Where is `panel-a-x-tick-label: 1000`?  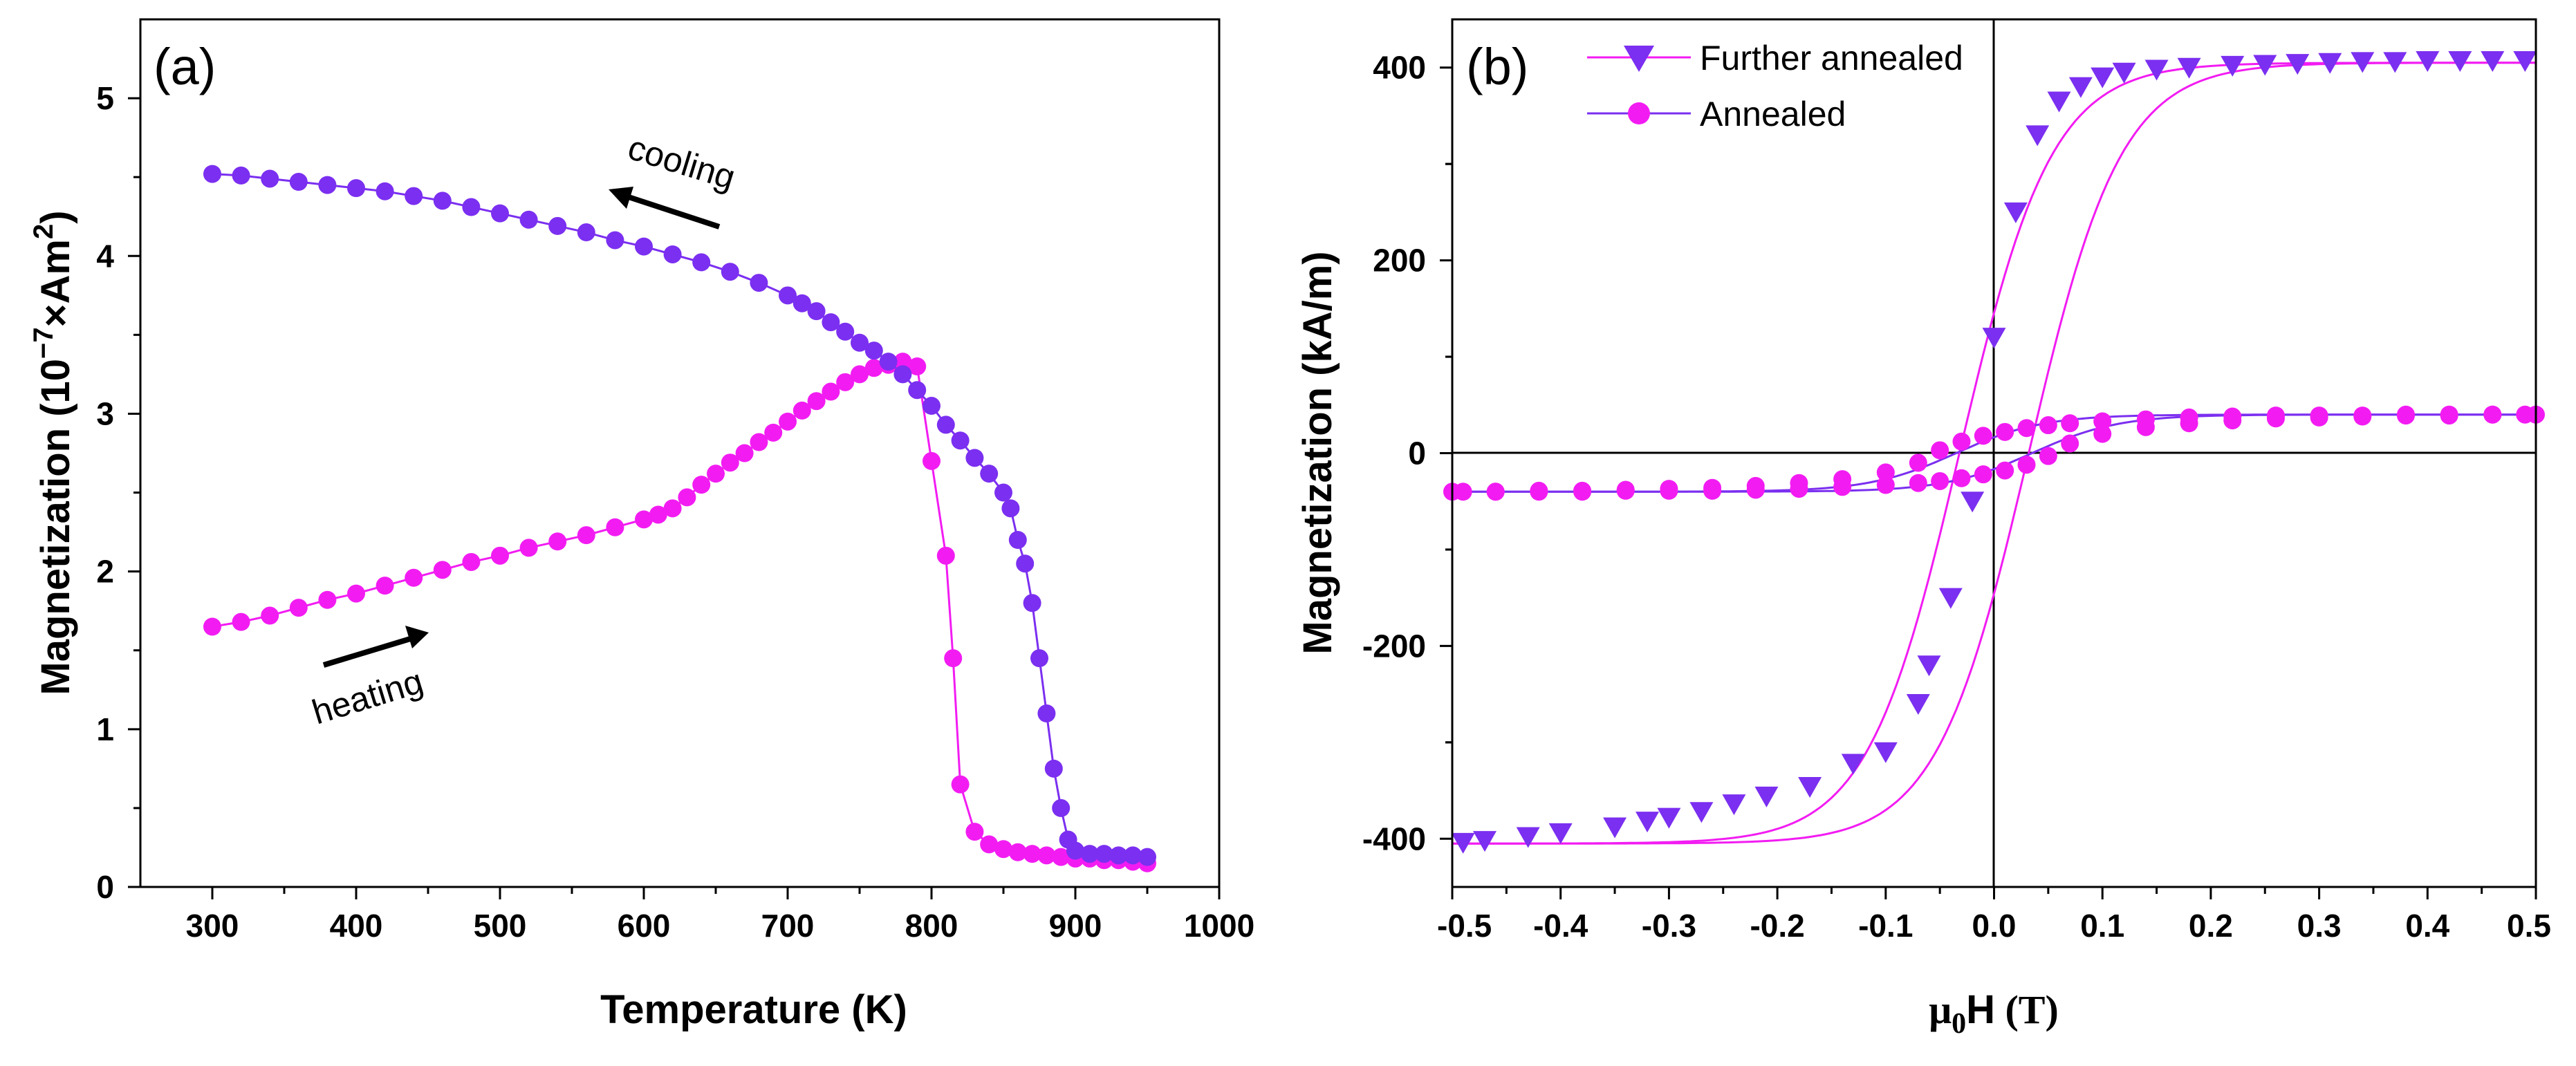
panel-a-x-tick-label: 1000 is located at coordinates (1219, 926).